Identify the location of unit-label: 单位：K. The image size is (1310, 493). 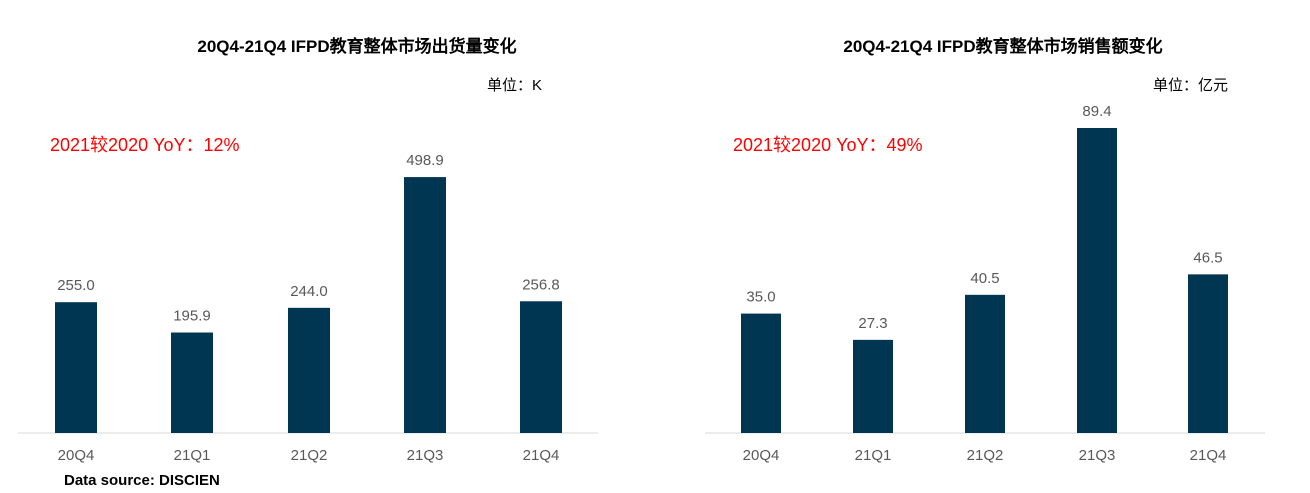
(514, 85).